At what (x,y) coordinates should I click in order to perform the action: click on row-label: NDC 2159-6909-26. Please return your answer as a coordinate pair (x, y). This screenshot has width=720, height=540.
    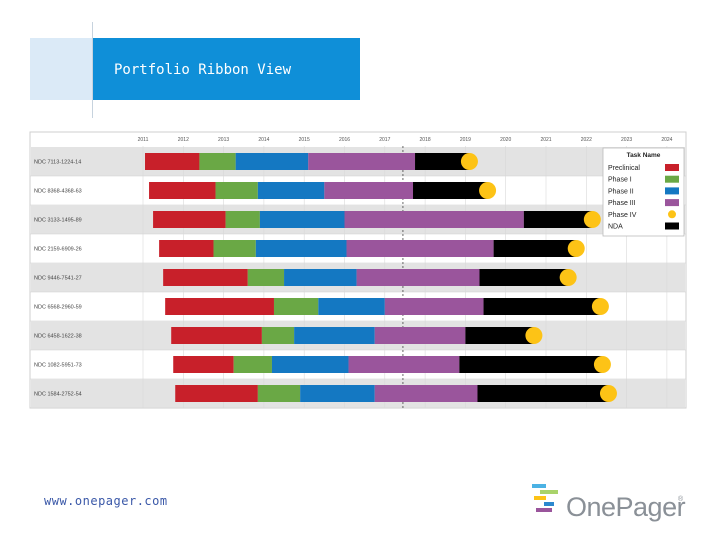
    Looking at the image, I should click on (58, 250).